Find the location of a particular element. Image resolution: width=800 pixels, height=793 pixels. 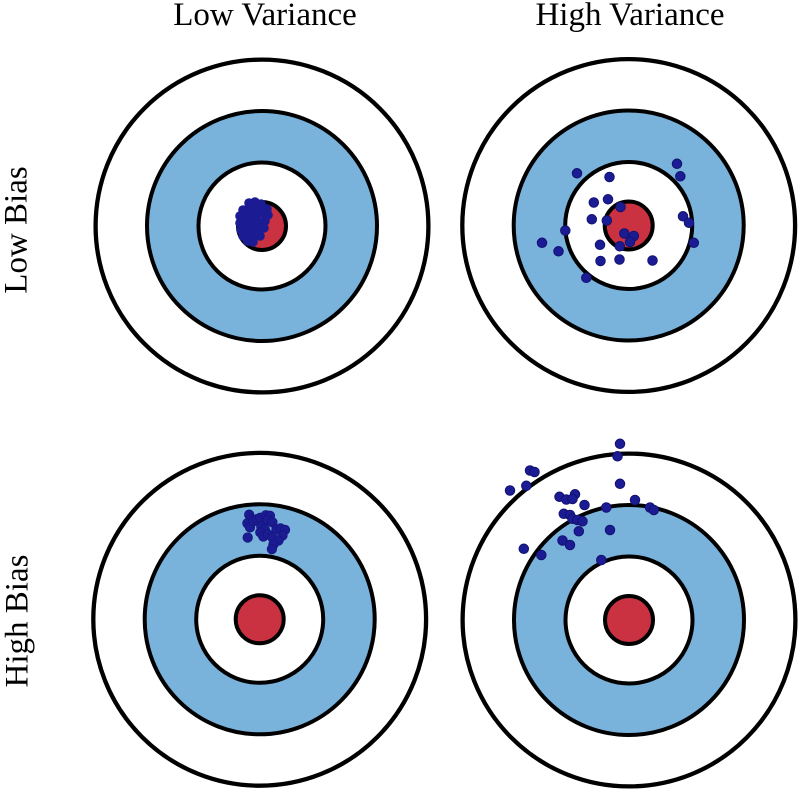

svg-text: Low Bias is located at coordinates (17, 229).